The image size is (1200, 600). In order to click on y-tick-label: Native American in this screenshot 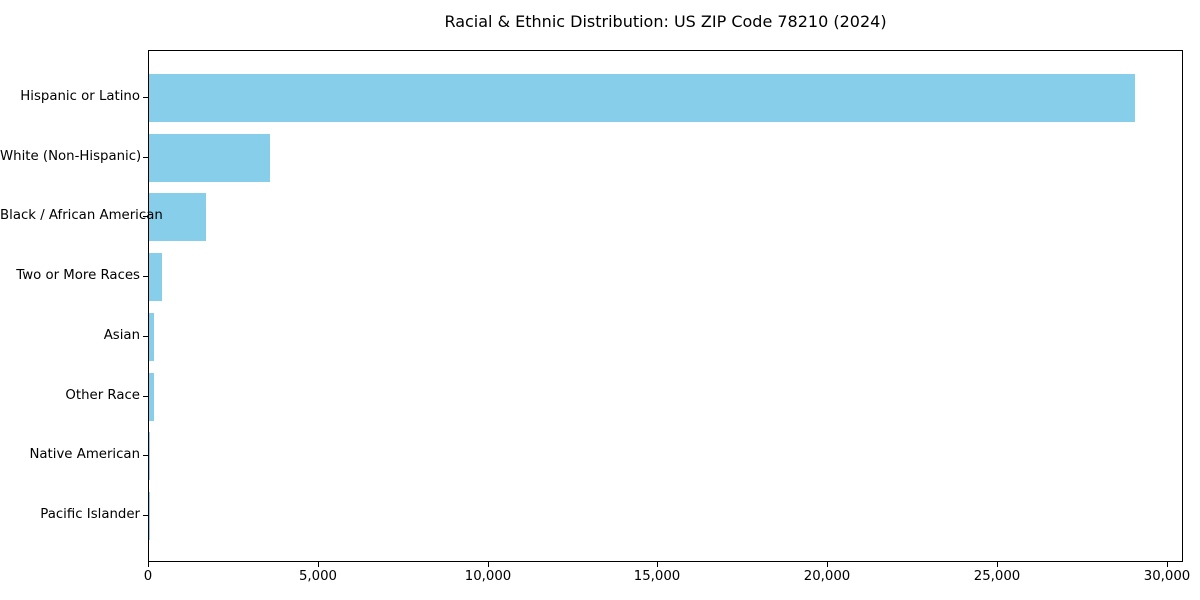, I will do `click(84, 454)`.